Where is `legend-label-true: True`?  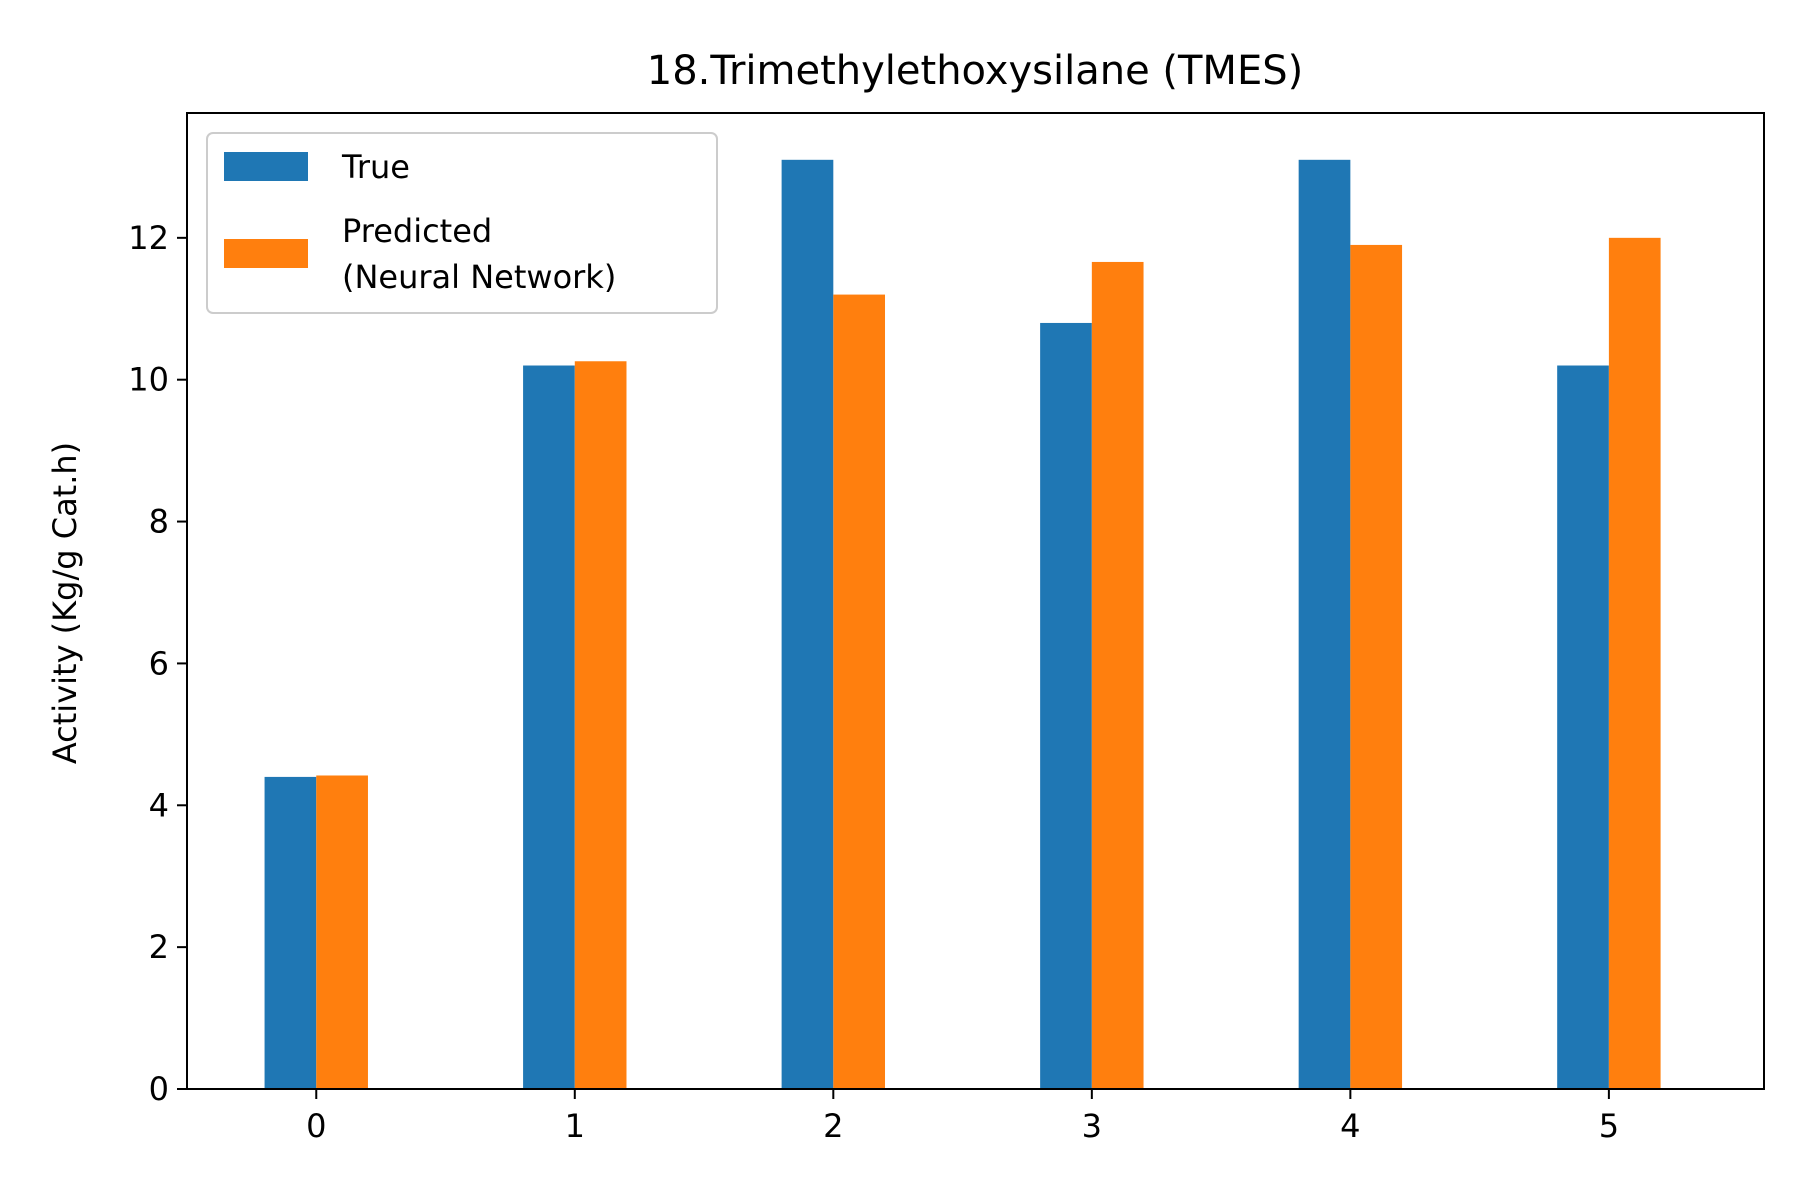 legend-label-true: True is located at coordinates (375, 167).